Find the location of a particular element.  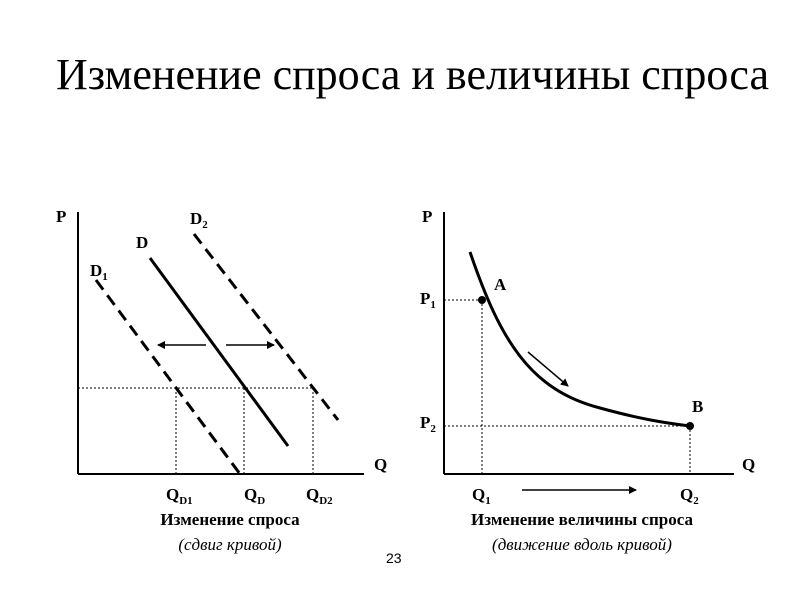

point-a is located at coordinates (482, 300).